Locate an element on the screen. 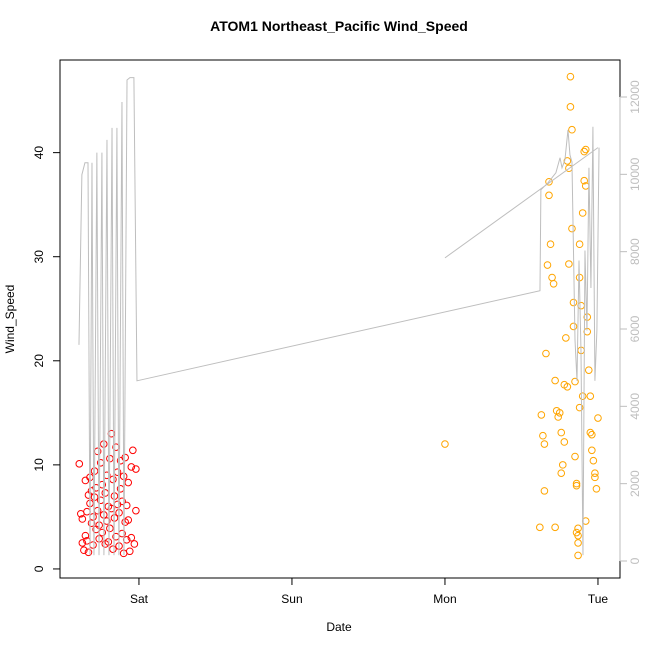 This screenshot has height=650, width=650. y2-tick-label: 10000 is located at coordinates (635, 174).